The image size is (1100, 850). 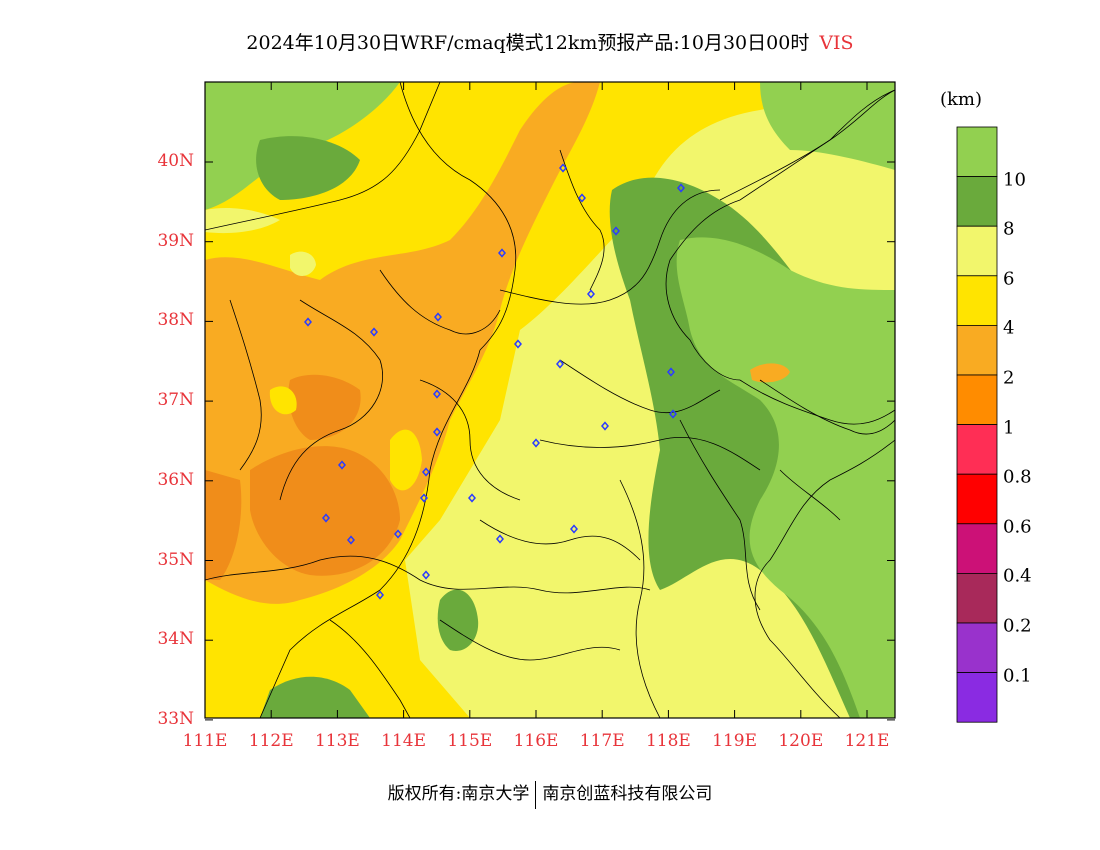 What do you see at coordinates (1009, 279) in the screenshot?
I see `legend-label: 6` at bounding box center [1009, 279].